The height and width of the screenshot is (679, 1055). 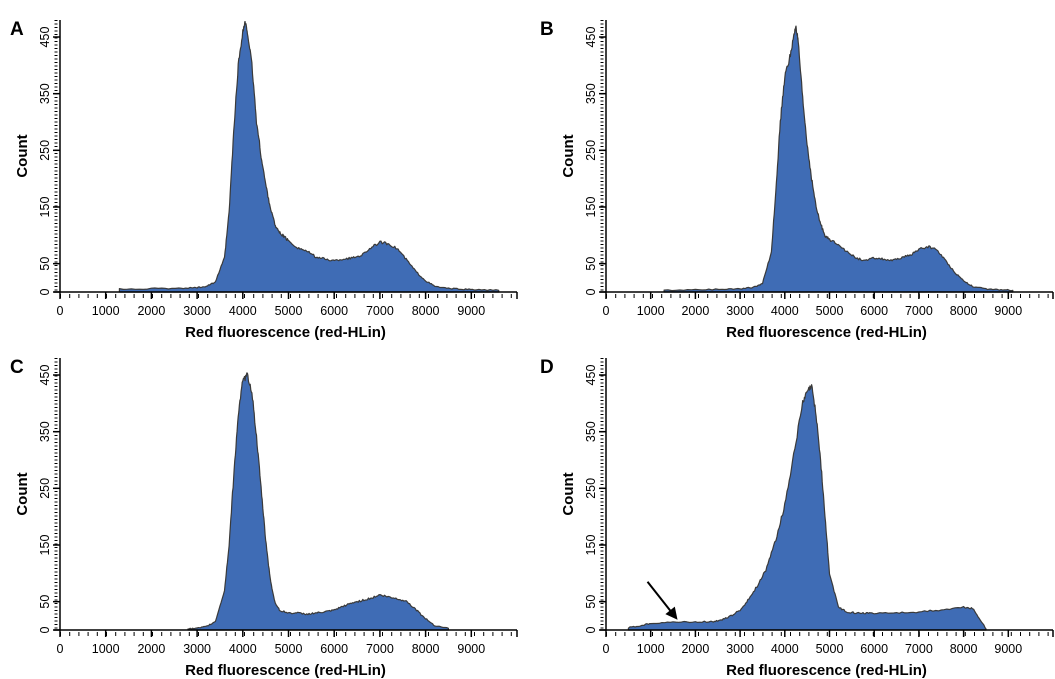 I want to click on panel-letter: B, so click(x=547, y=29).